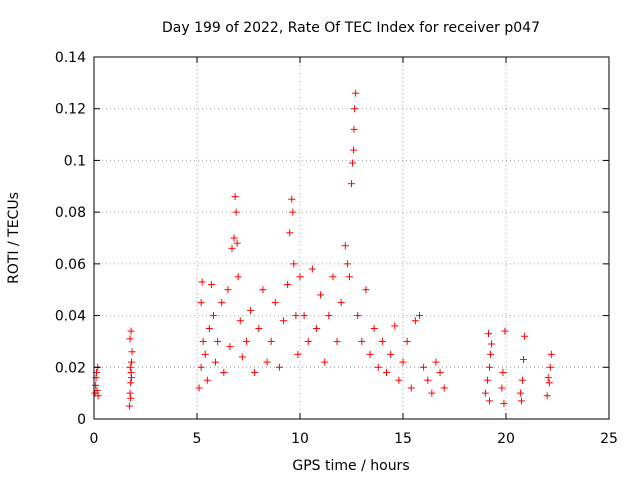 The image size is (640, 480). Describe the element at coordinates (506, 439) in the screenshot. I see `x-tick-label: 20` at that location.